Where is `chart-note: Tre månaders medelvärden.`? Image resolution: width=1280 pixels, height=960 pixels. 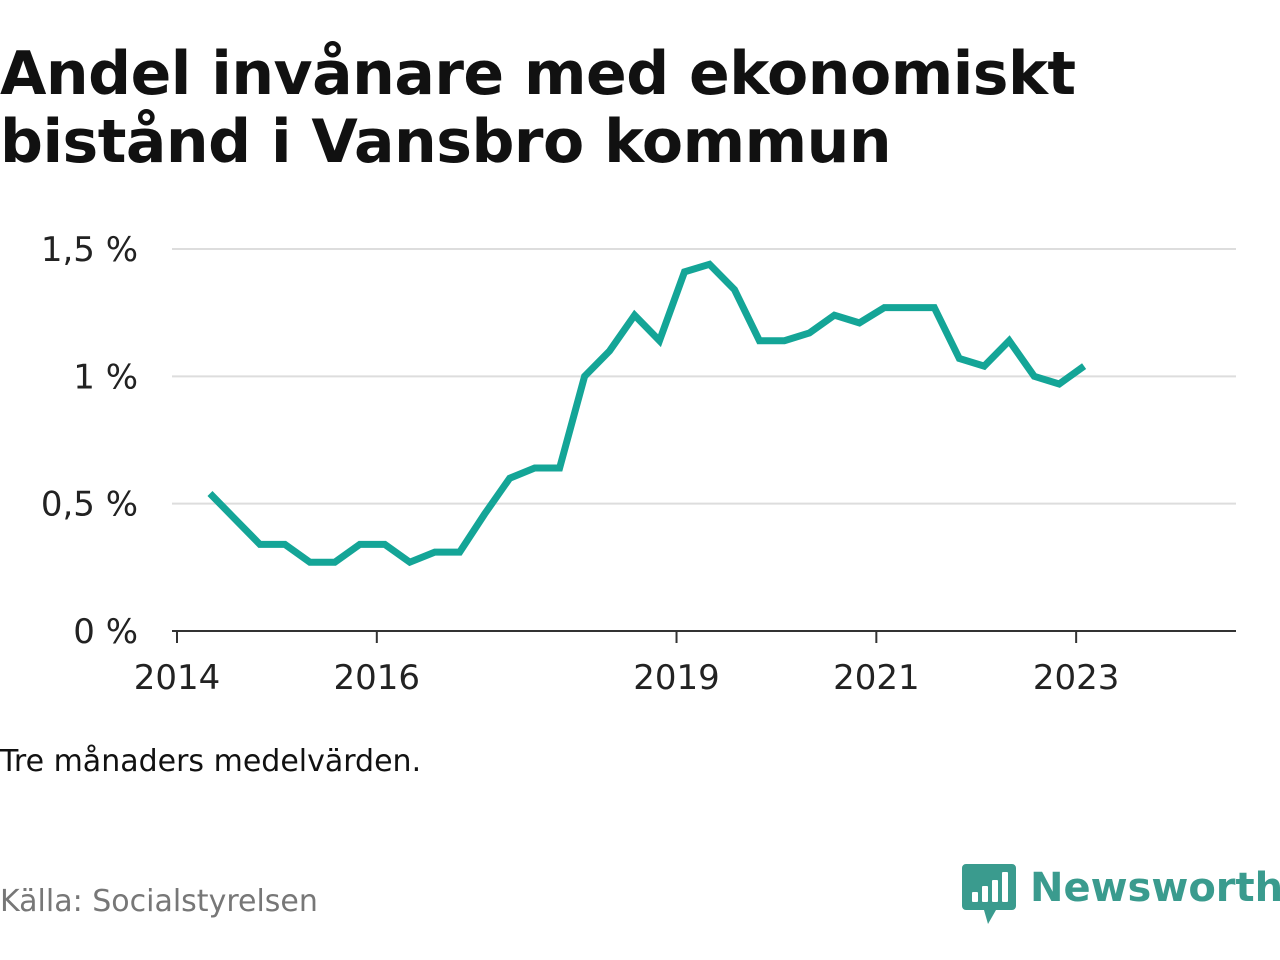 chart-note: Tre månaders medelvärden. is located at coordinates (211, 761).